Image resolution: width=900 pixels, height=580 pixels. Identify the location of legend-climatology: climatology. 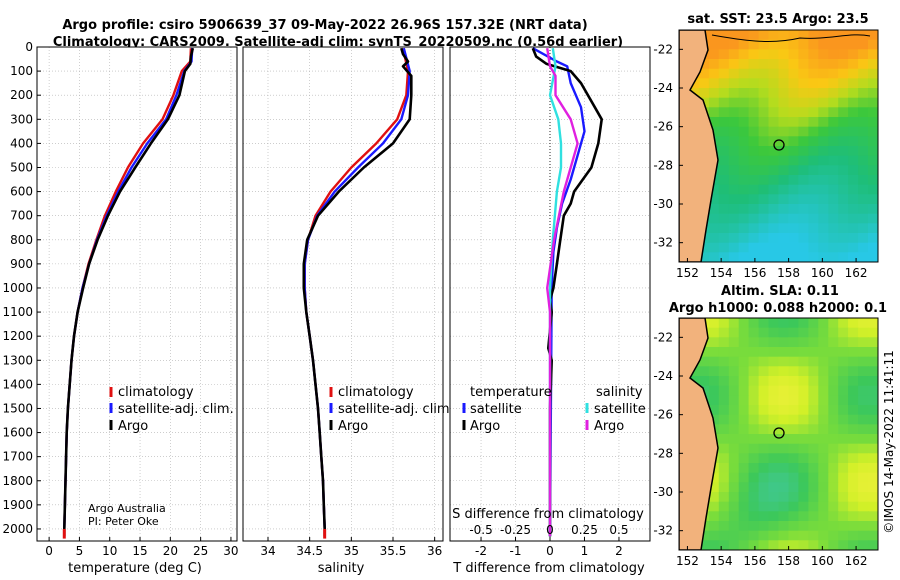
(376, 392).